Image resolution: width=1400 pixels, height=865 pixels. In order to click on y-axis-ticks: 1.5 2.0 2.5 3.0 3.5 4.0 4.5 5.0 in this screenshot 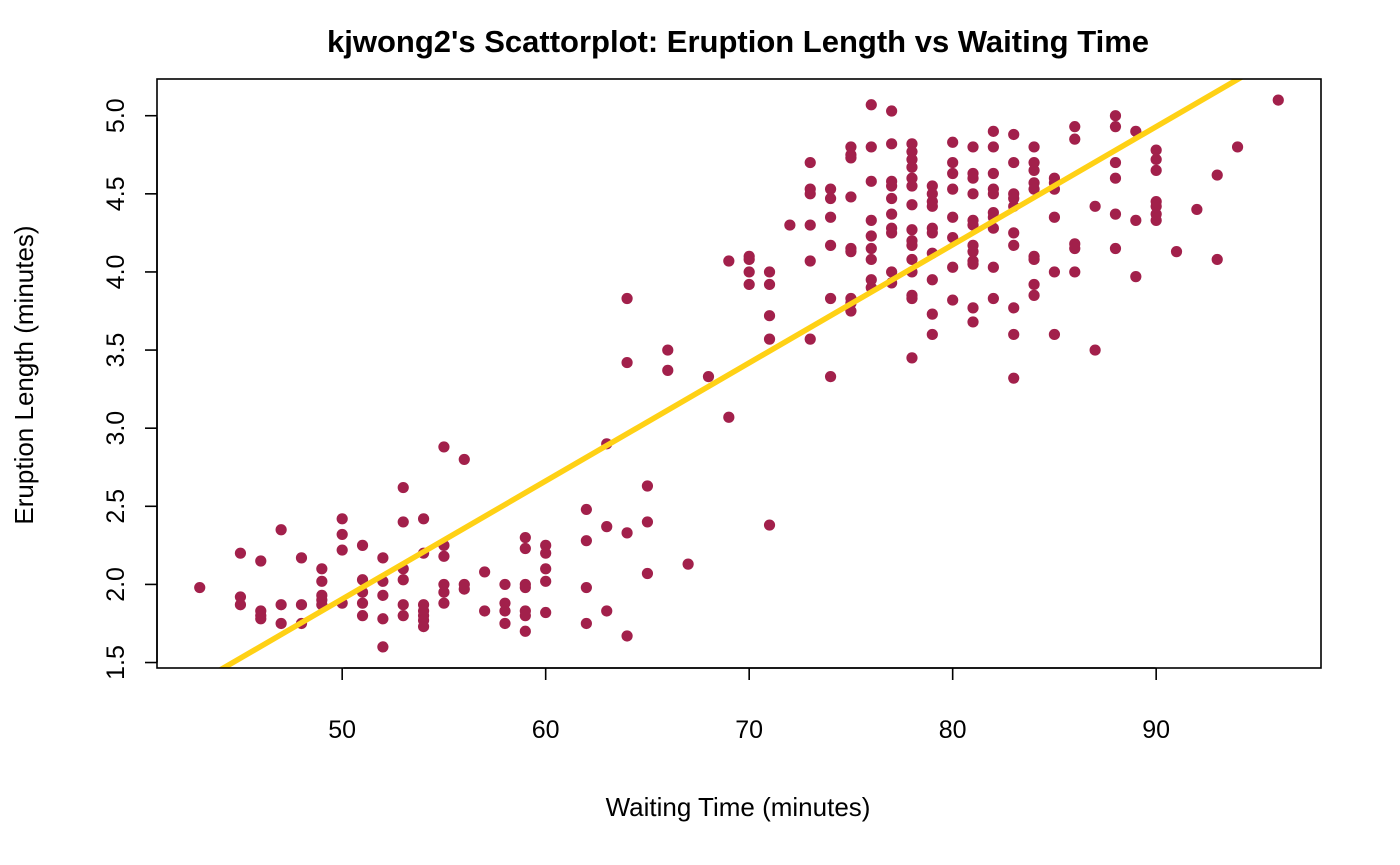, I will do `click(129, 389)`.